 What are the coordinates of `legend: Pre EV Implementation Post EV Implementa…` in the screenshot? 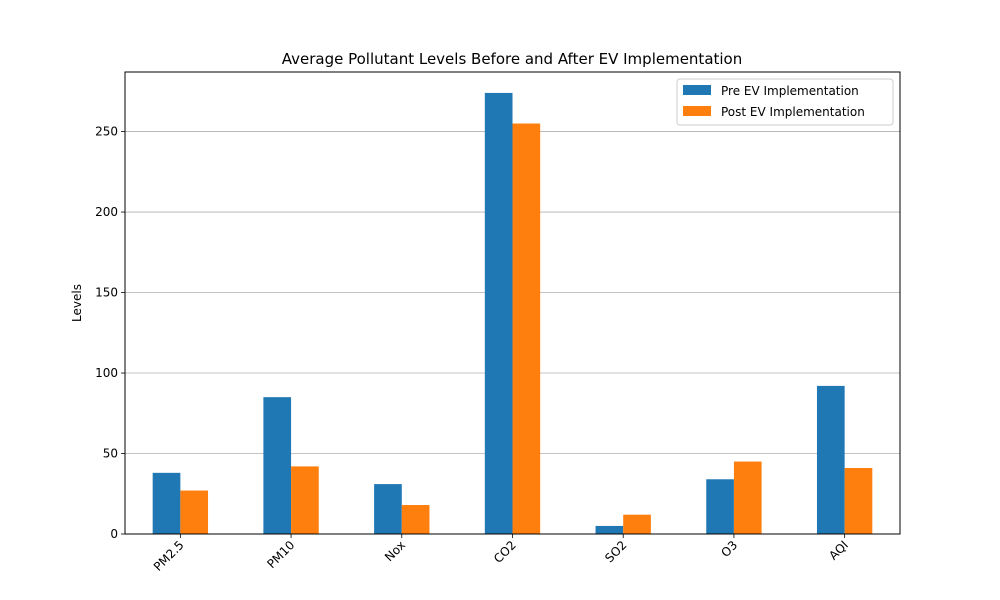 It's located at (785, 102).